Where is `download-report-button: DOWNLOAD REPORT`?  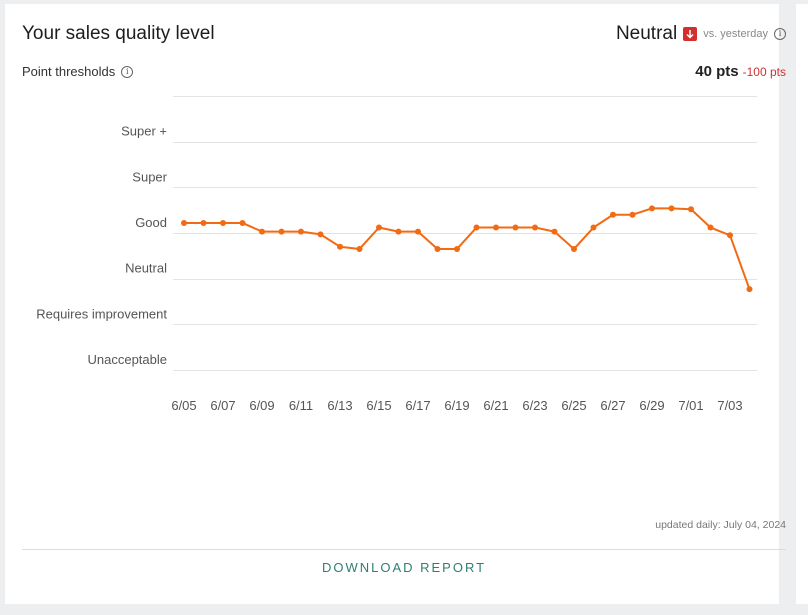 download-report-button: DOWNLOAD REPORT is located at coordinates (404, 567).